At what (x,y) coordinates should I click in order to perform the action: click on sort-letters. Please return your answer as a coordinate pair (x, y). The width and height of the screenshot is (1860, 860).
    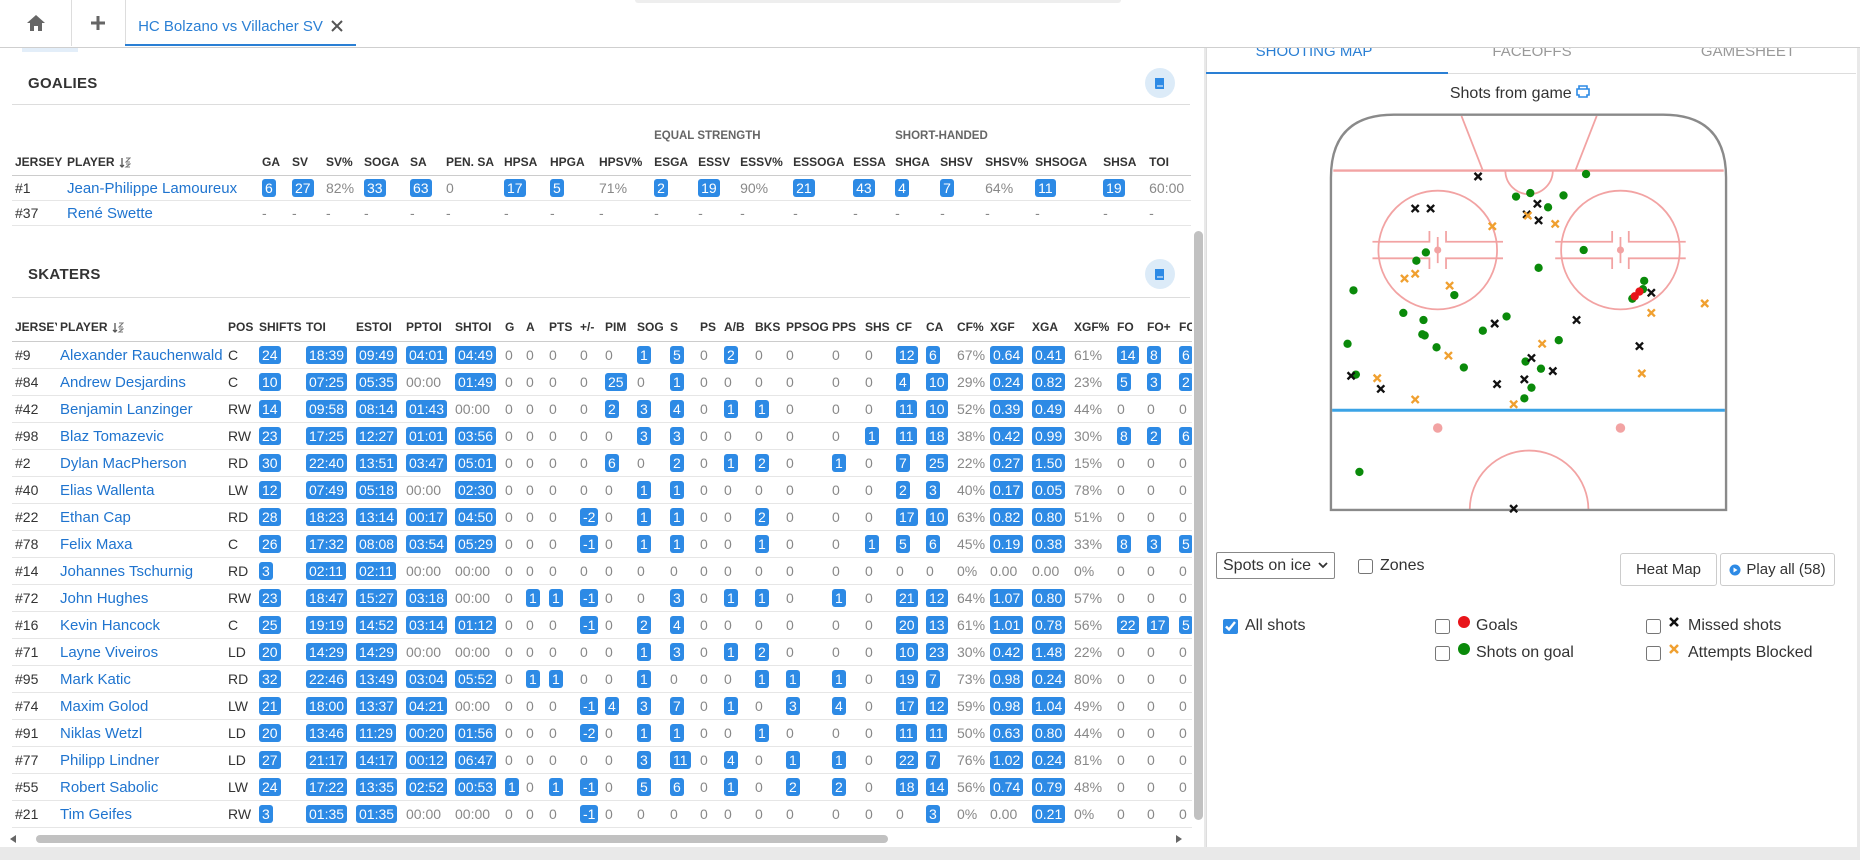
    Looking at the image, I should click on (128, 162).